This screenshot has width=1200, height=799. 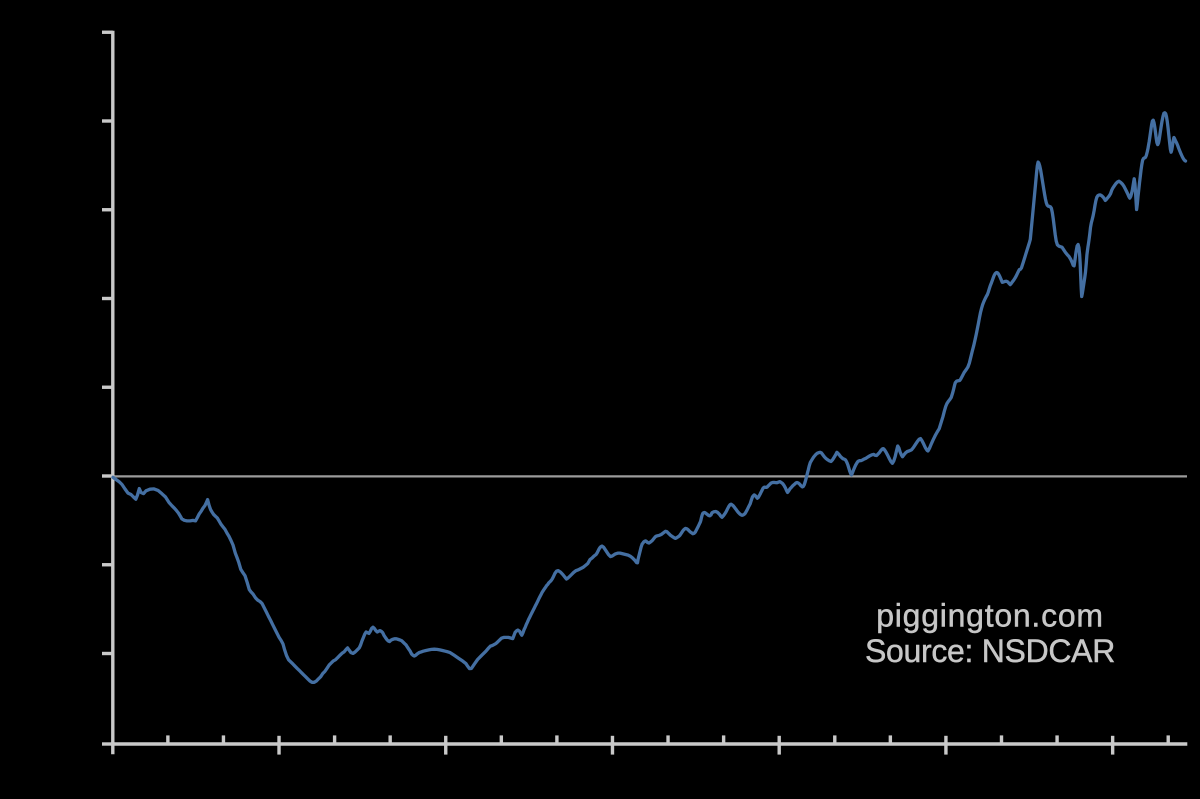 I want to click on svg-text: Source: NSDCAR, so click(x=990, y=651).